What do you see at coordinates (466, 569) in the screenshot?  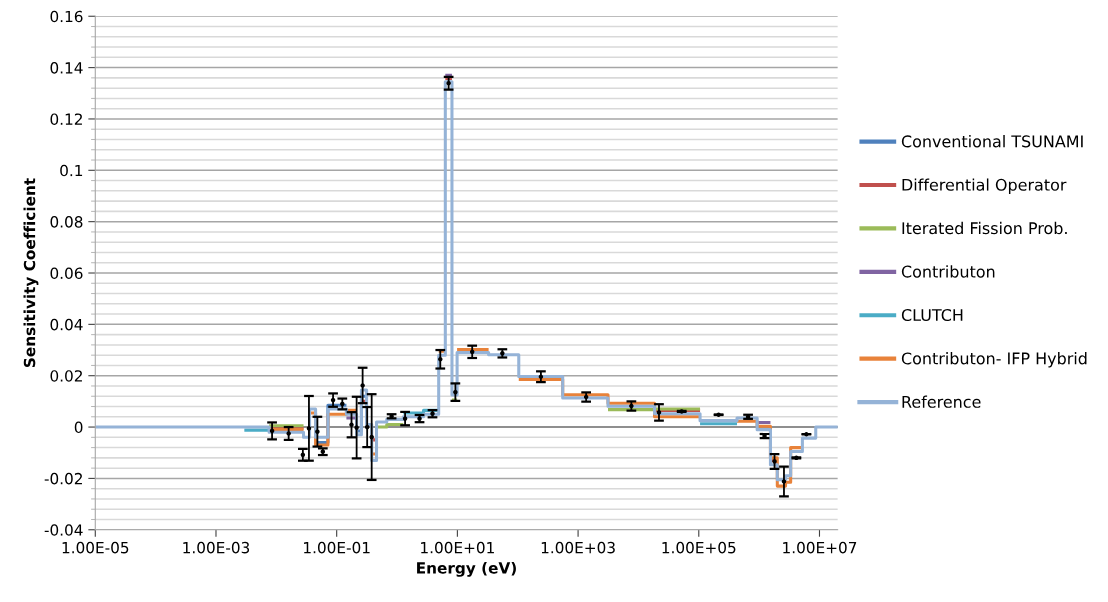 I see `x-axis-title: Energy (eV)` at bounding box center [466, 569].